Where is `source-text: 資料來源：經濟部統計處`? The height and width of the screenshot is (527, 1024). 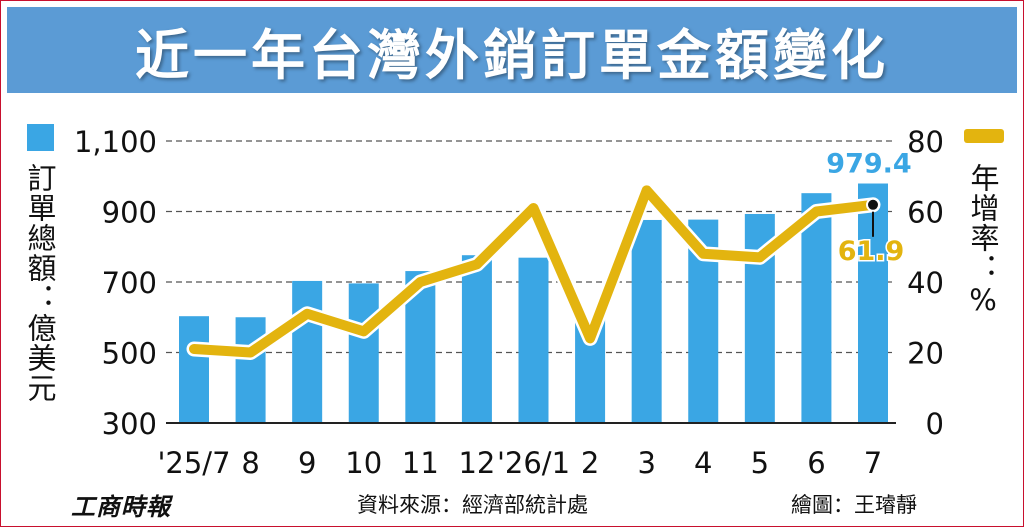
source-text: 資料來源：經濟部統計處 is located at coordinates (472, 505).